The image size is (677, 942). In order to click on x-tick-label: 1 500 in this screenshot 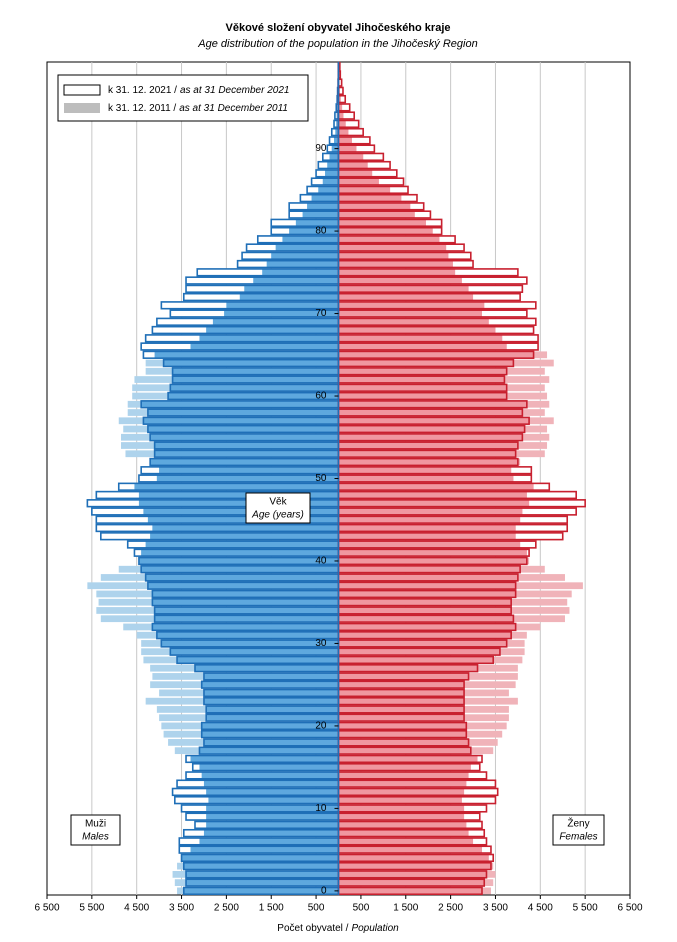, I will do `click(271, 908)`.